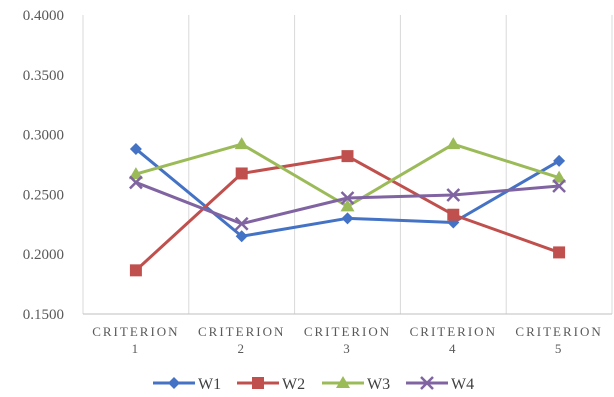 Image resolution: width=614 pixels, height=397 pixels. I want to click on series-w4, so click(347, 203).